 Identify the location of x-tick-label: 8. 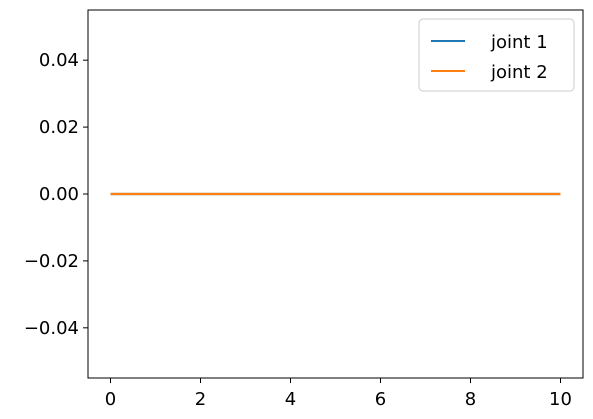
(470, 399).